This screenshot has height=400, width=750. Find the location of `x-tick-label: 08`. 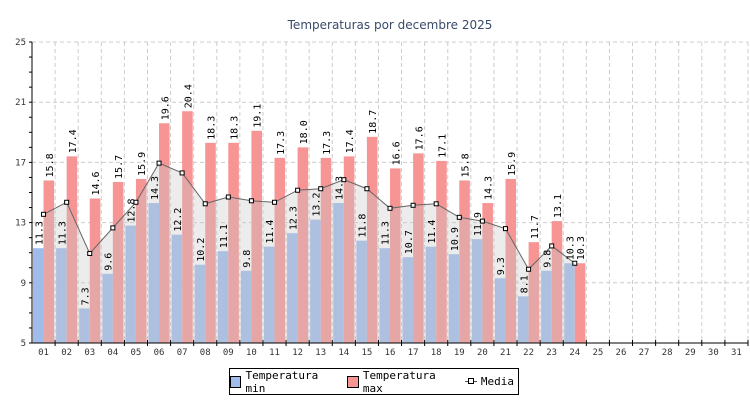

x-tick-label: 08 is located at coordinates (205, 353).